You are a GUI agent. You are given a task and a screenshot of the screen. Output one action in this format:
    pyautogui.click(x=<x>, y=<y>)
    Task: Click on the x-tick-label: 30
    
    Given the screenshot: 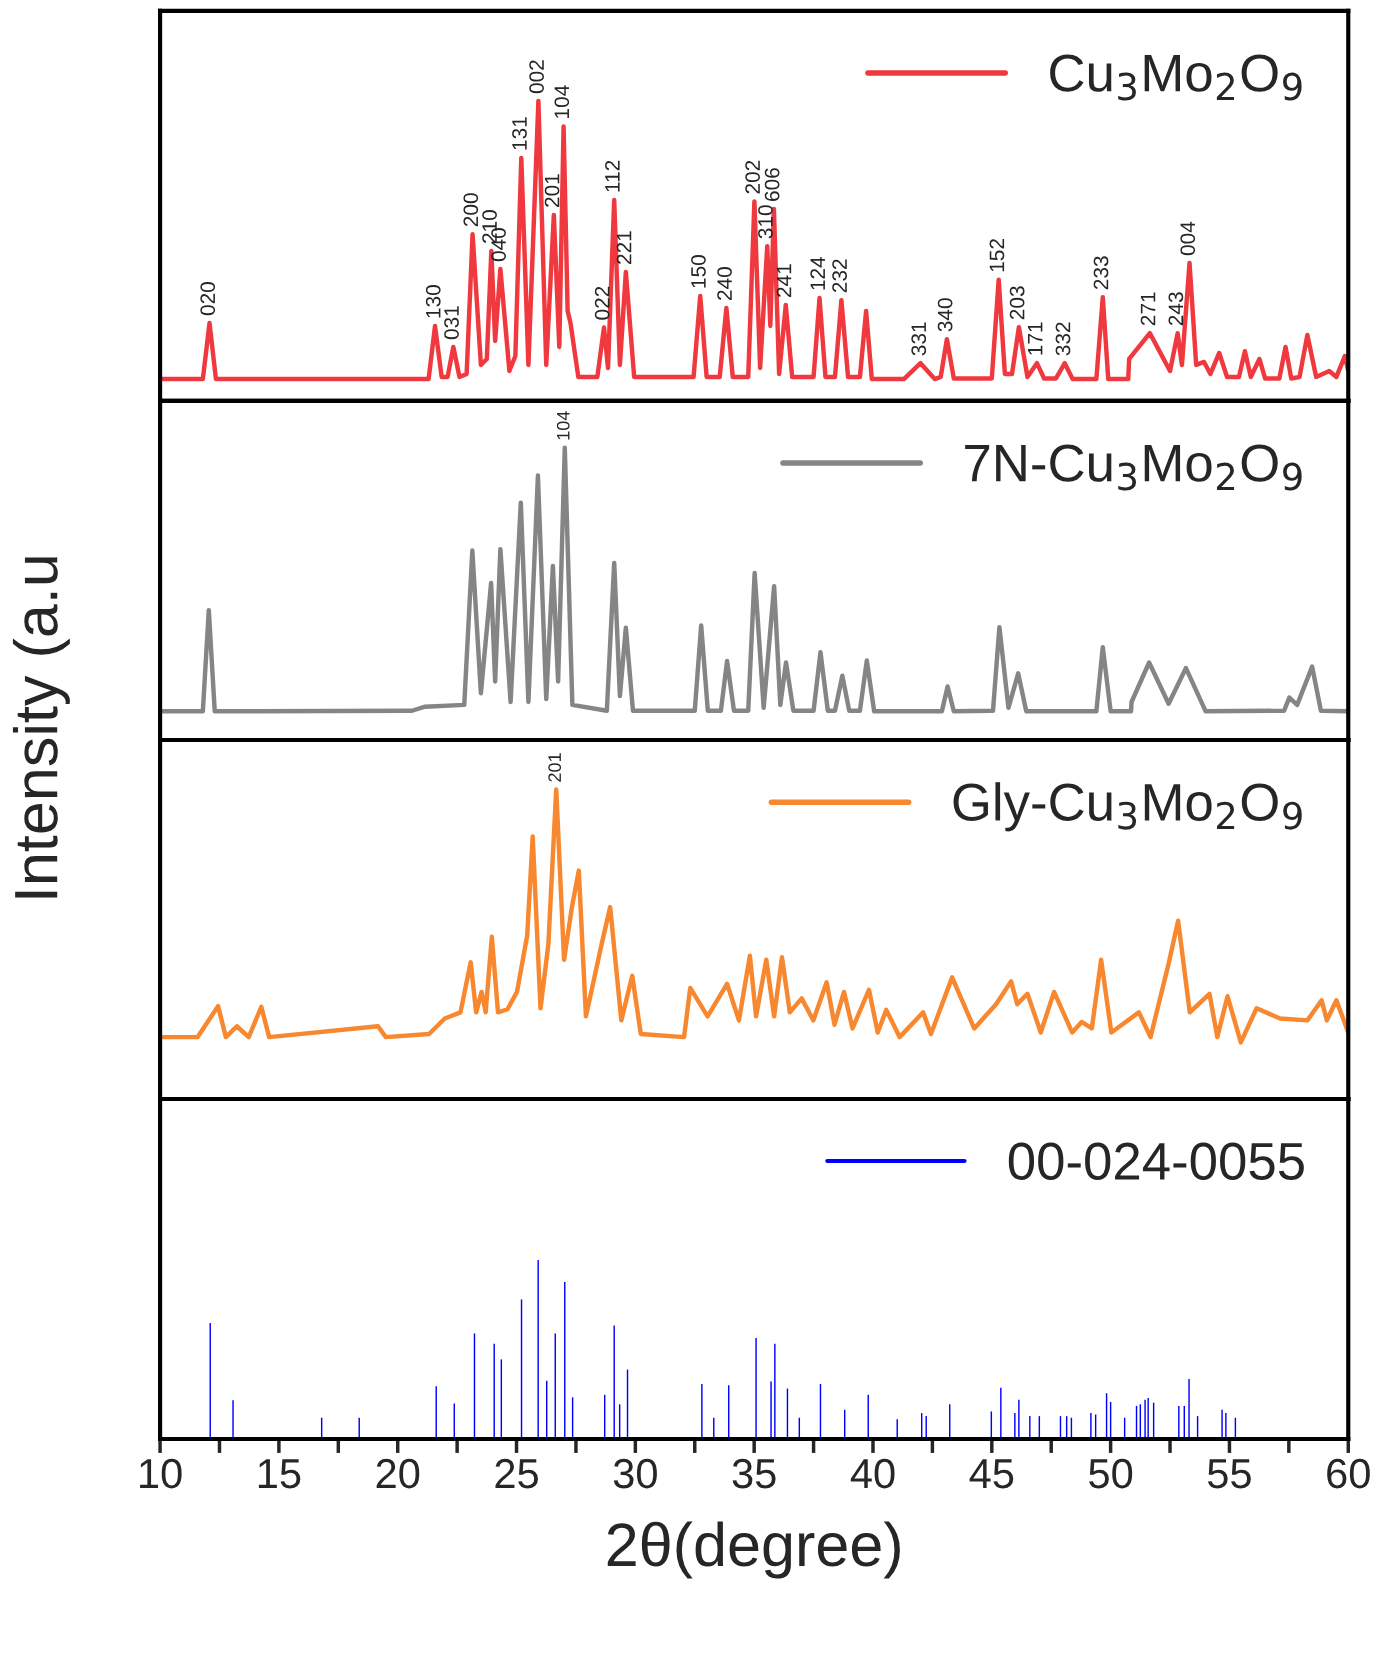 What is the action you would take?
    pyautogui.click(x=635, y=1473)
    